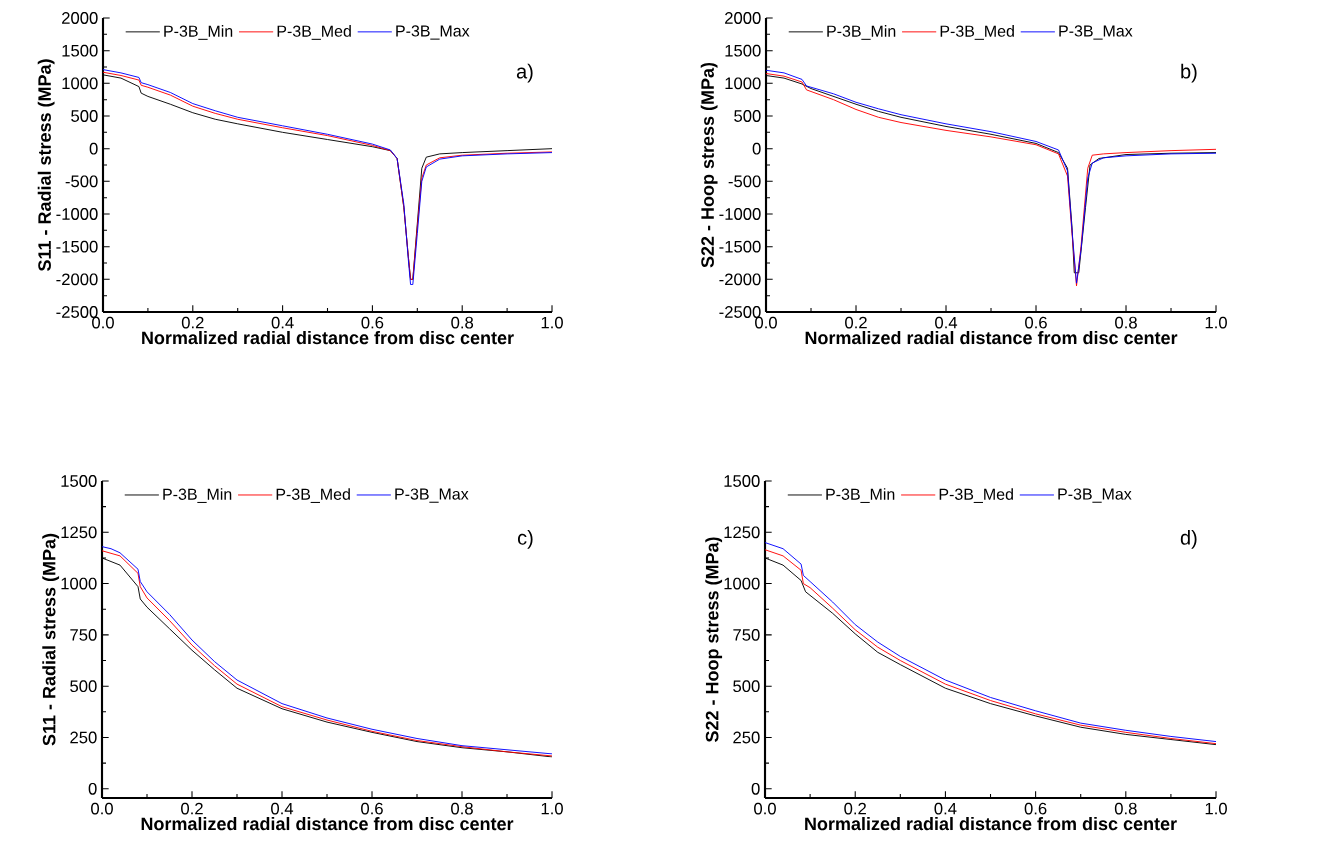 This screenshot has height=864, width=1319. Describe the element at coordinates (525, 539) in the screenshot. I see `annotation: c)` at that location.